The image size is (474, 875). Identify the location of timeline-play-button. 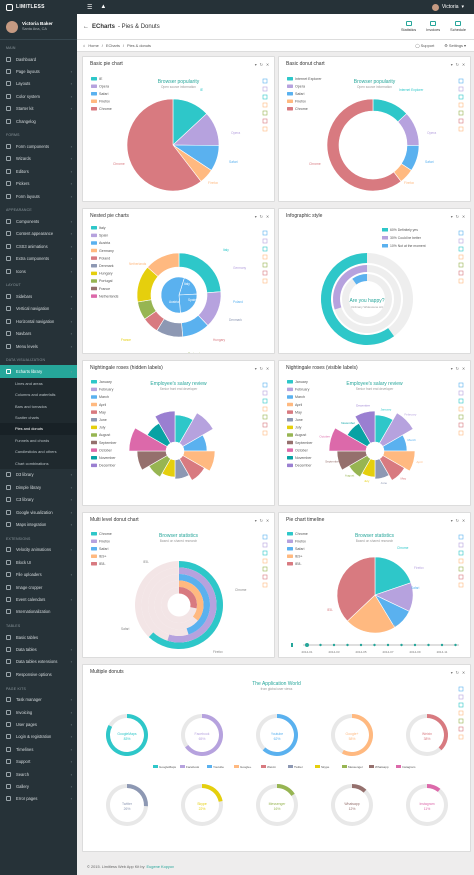
(292, 645).